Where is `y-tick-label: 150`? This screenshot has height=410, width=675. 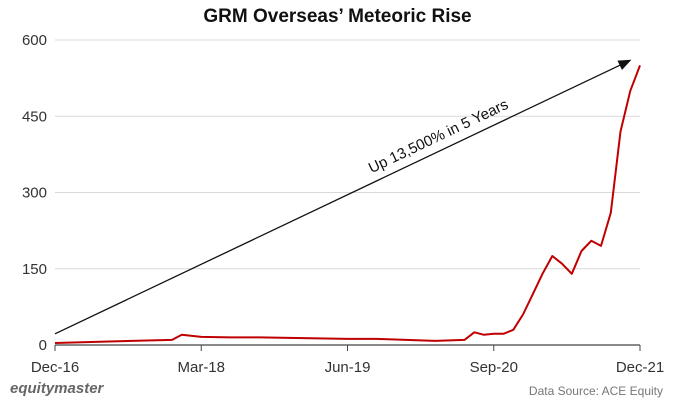
y-tick-label: 150 is located at coordinates (34, 269).